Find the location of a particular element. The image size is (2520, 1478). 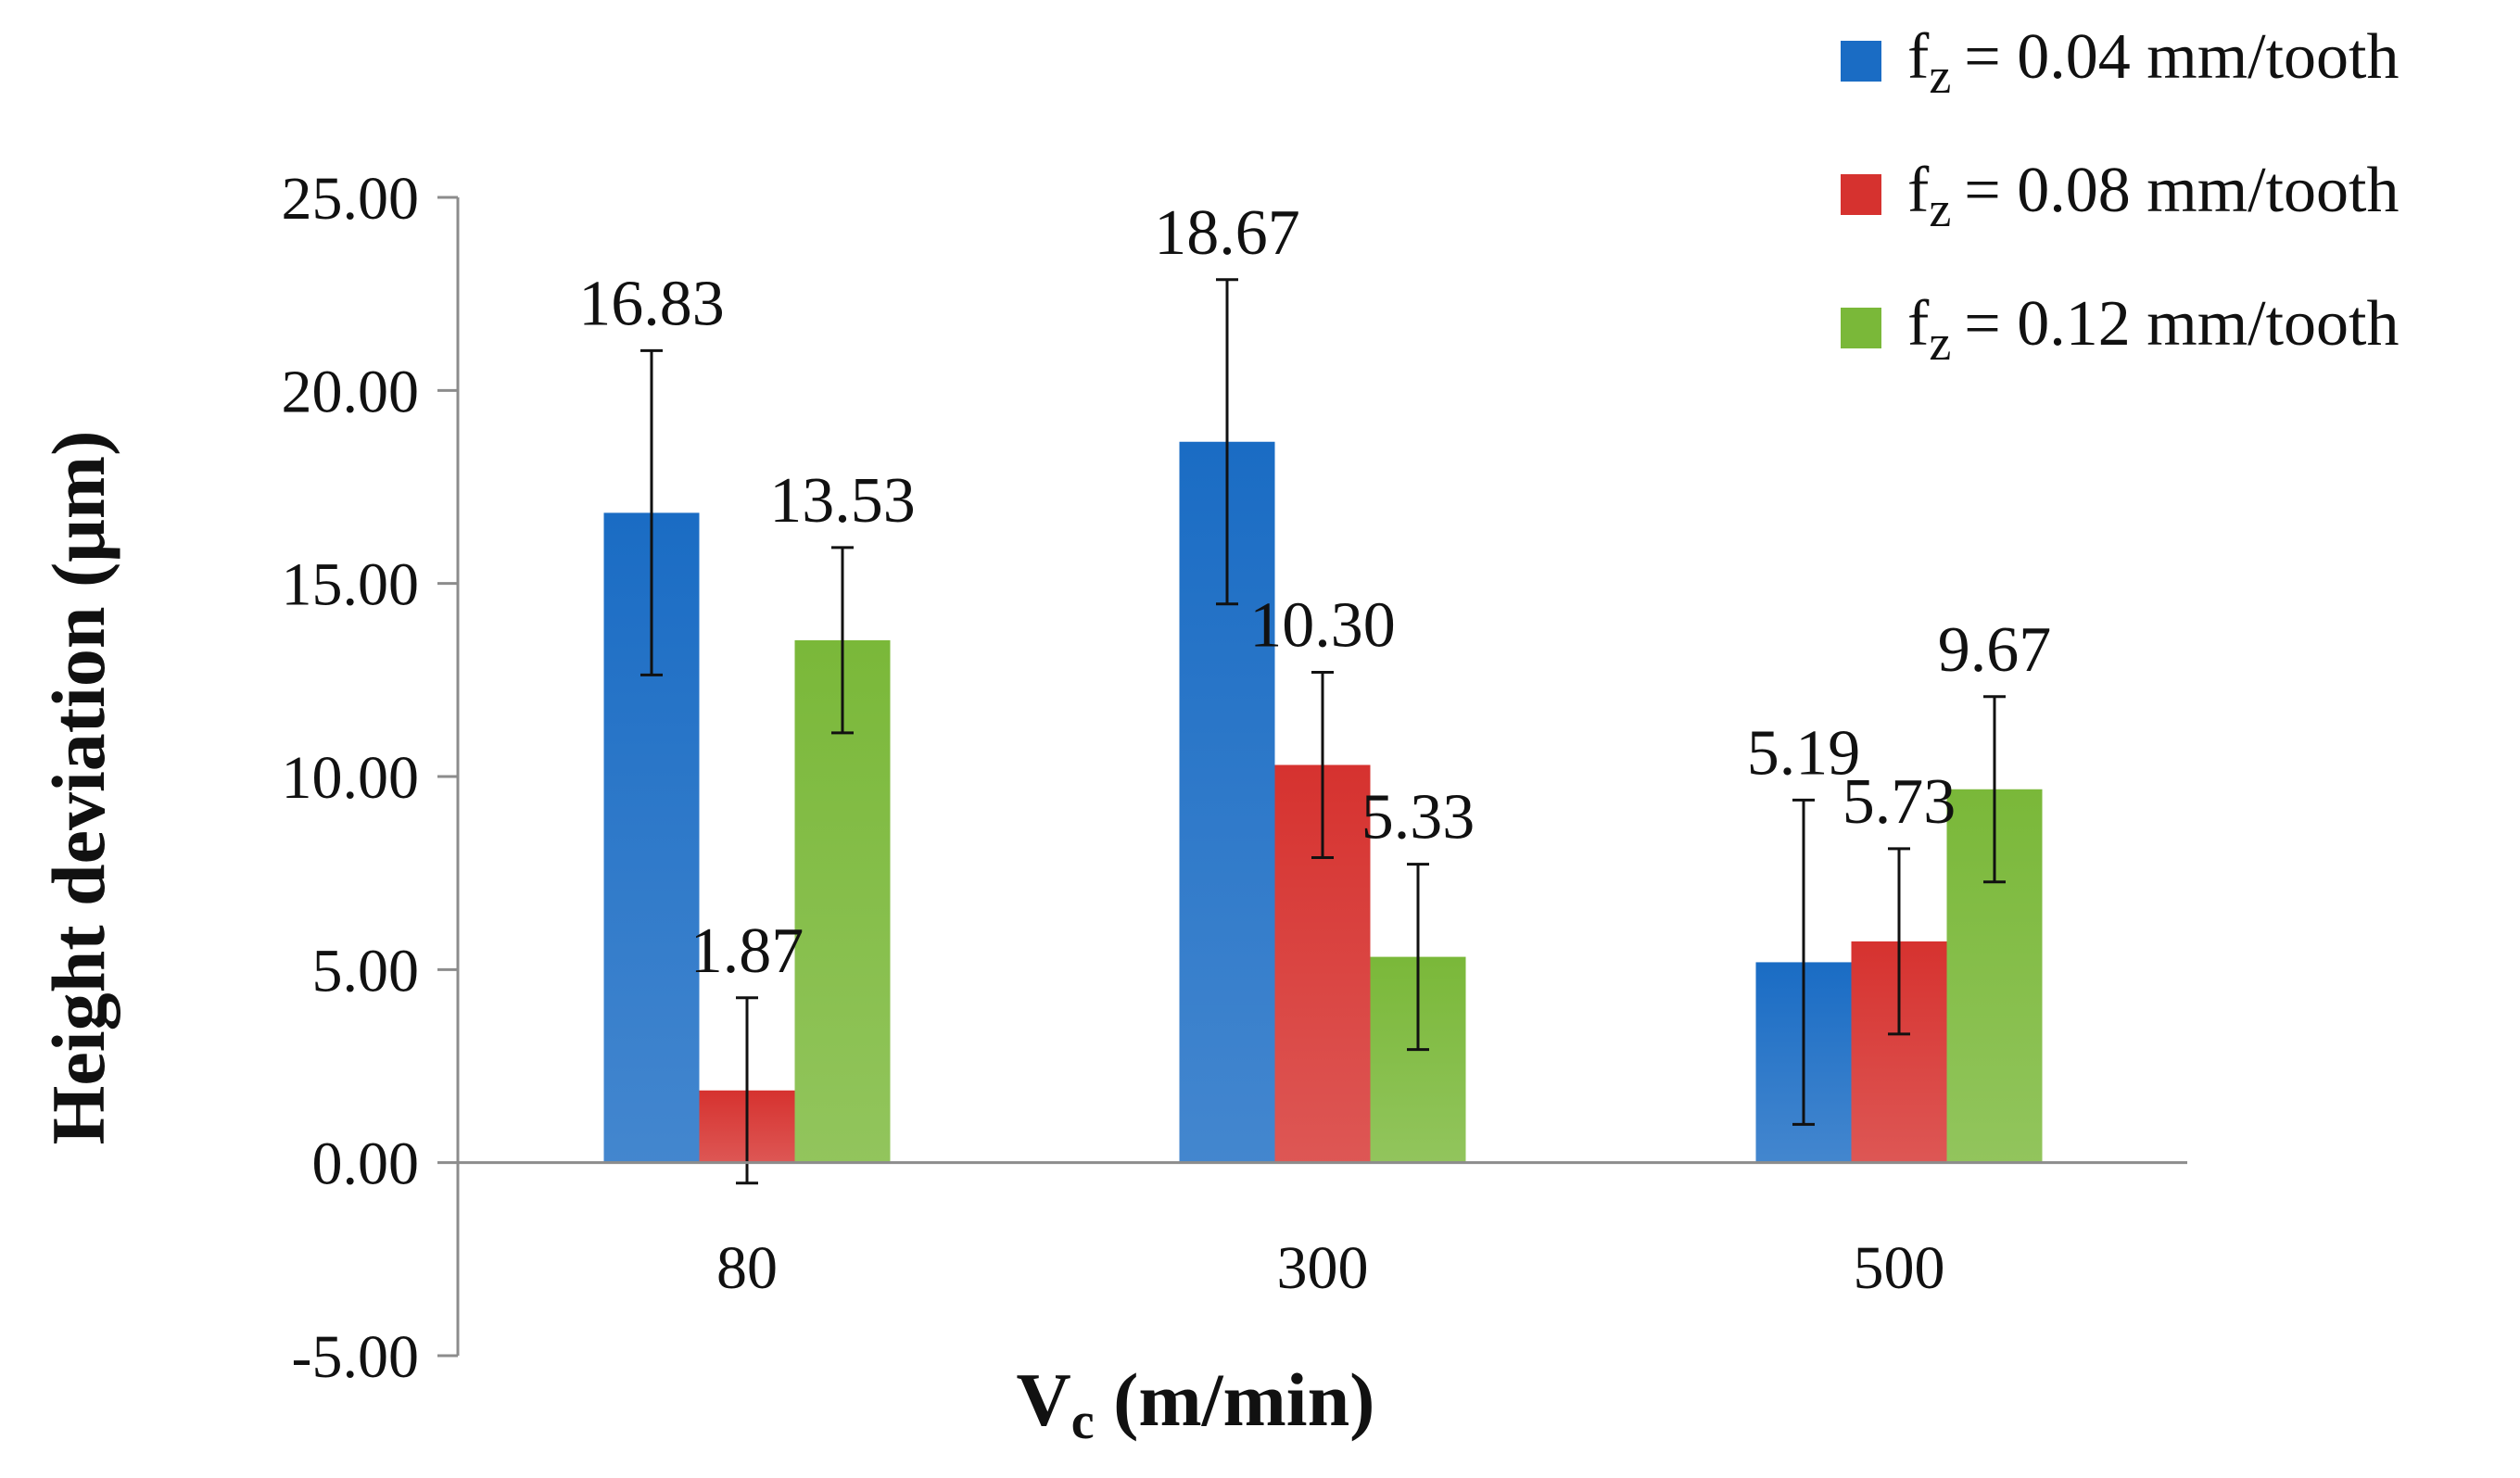

legend-item: fz = 0.04 mm/tooth is located at coordinates (2120, 62).